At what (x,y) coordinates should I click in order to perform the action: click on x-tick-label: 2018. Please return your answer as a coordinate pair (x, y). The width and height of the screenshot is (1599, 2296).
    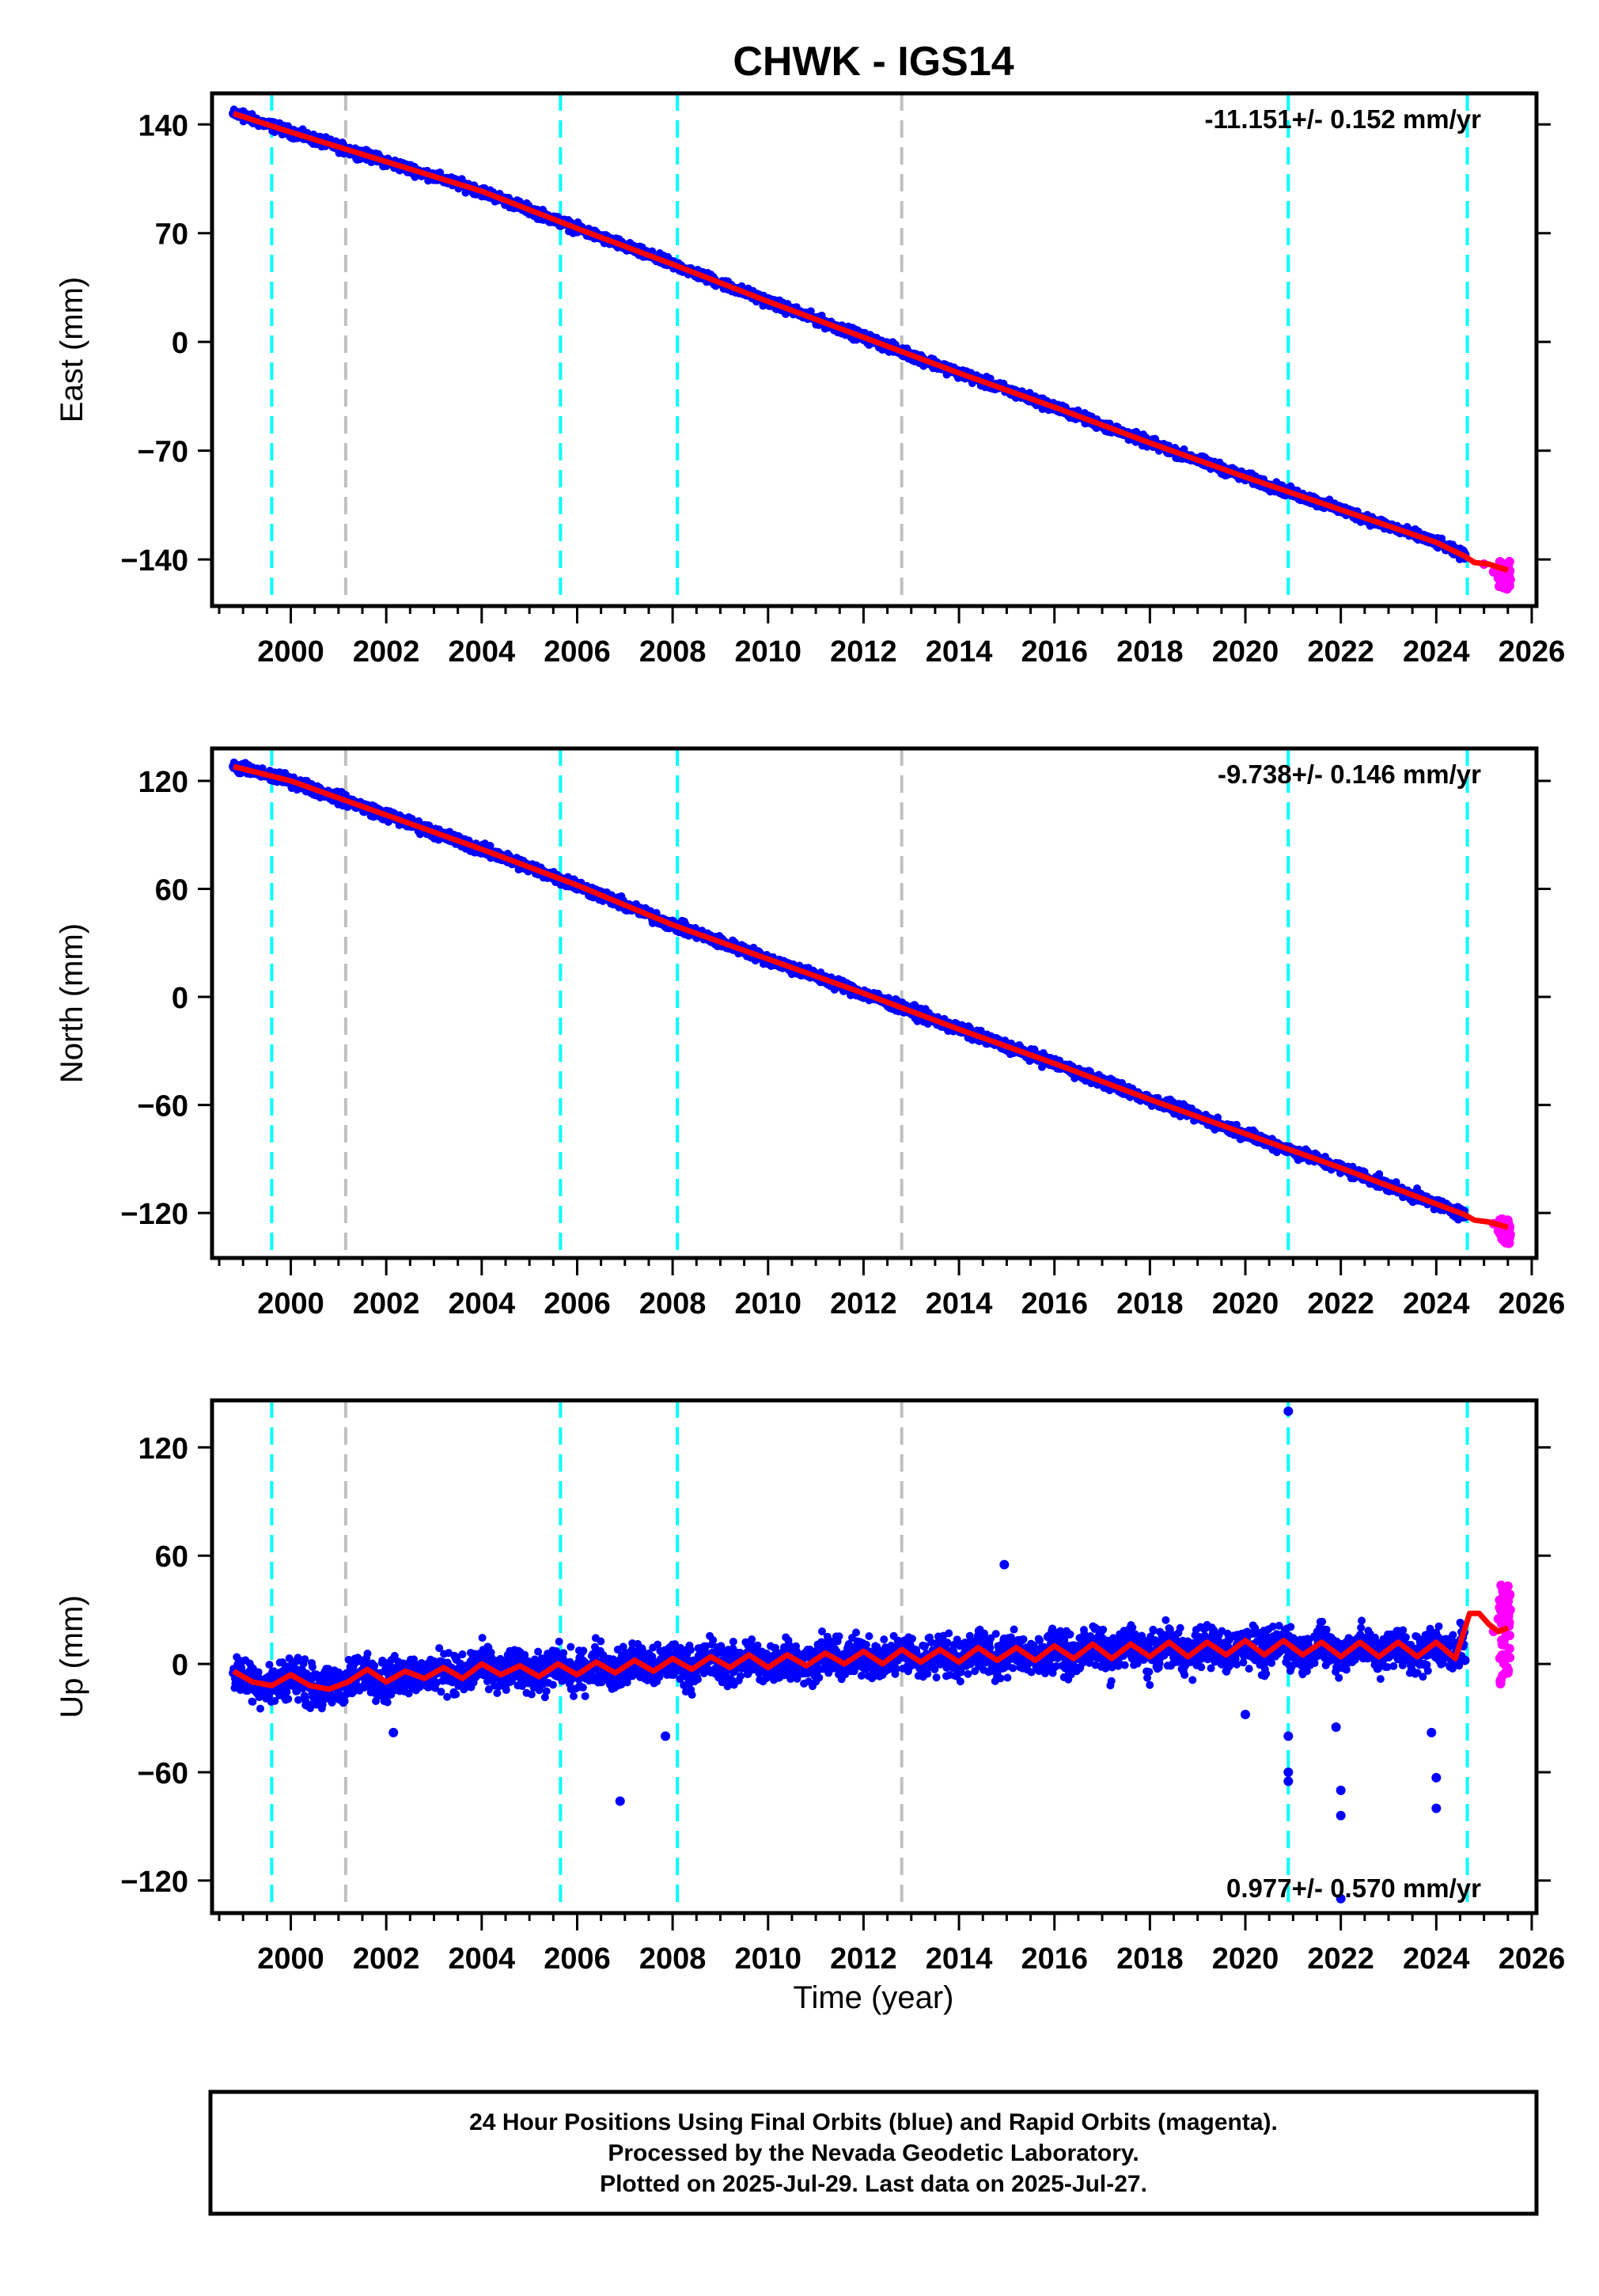
    Looking at the image, I should click on (1150, 652).